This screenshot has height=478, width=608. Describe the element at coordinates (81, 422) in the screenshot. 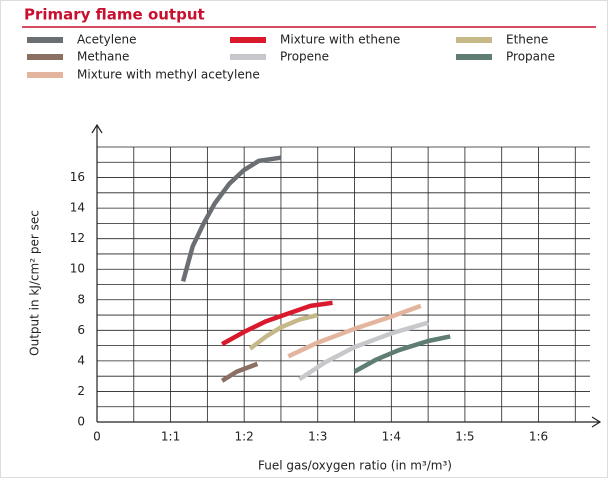

I see `y-tick-label: 0` at that location.